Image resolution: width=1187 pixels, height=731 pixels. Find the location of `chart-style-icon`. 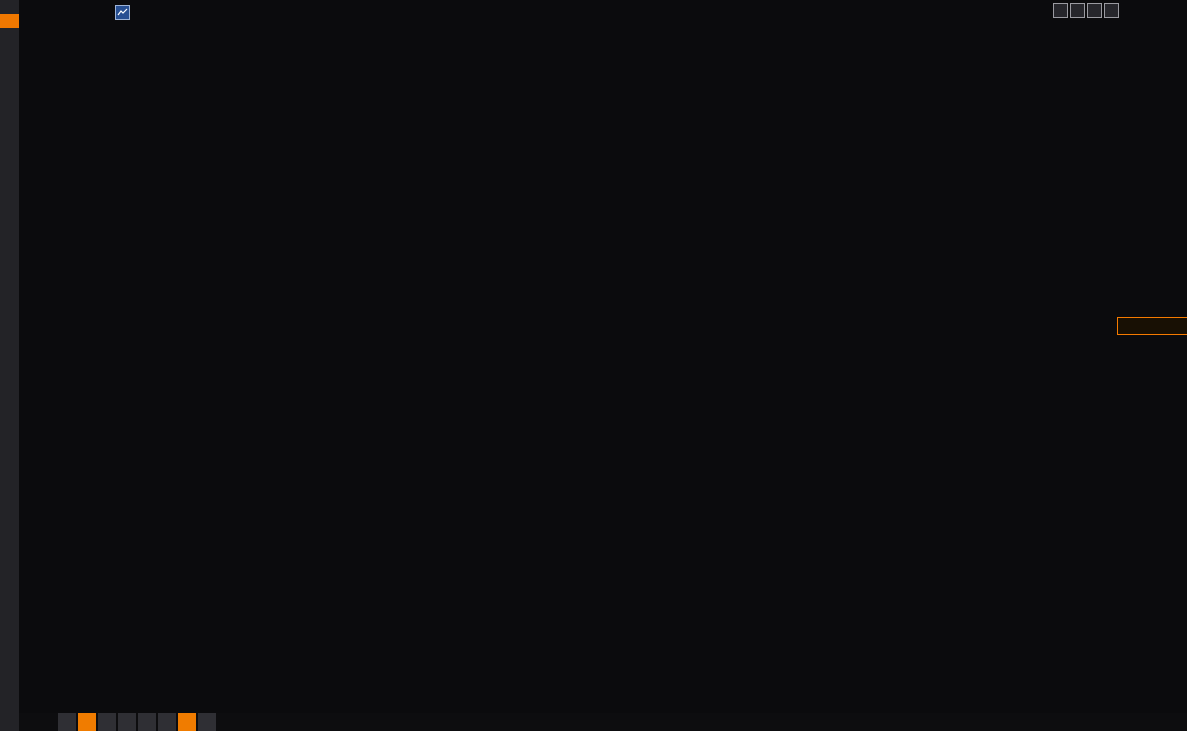

chart-style-icon is located at coordinates (122, 12).